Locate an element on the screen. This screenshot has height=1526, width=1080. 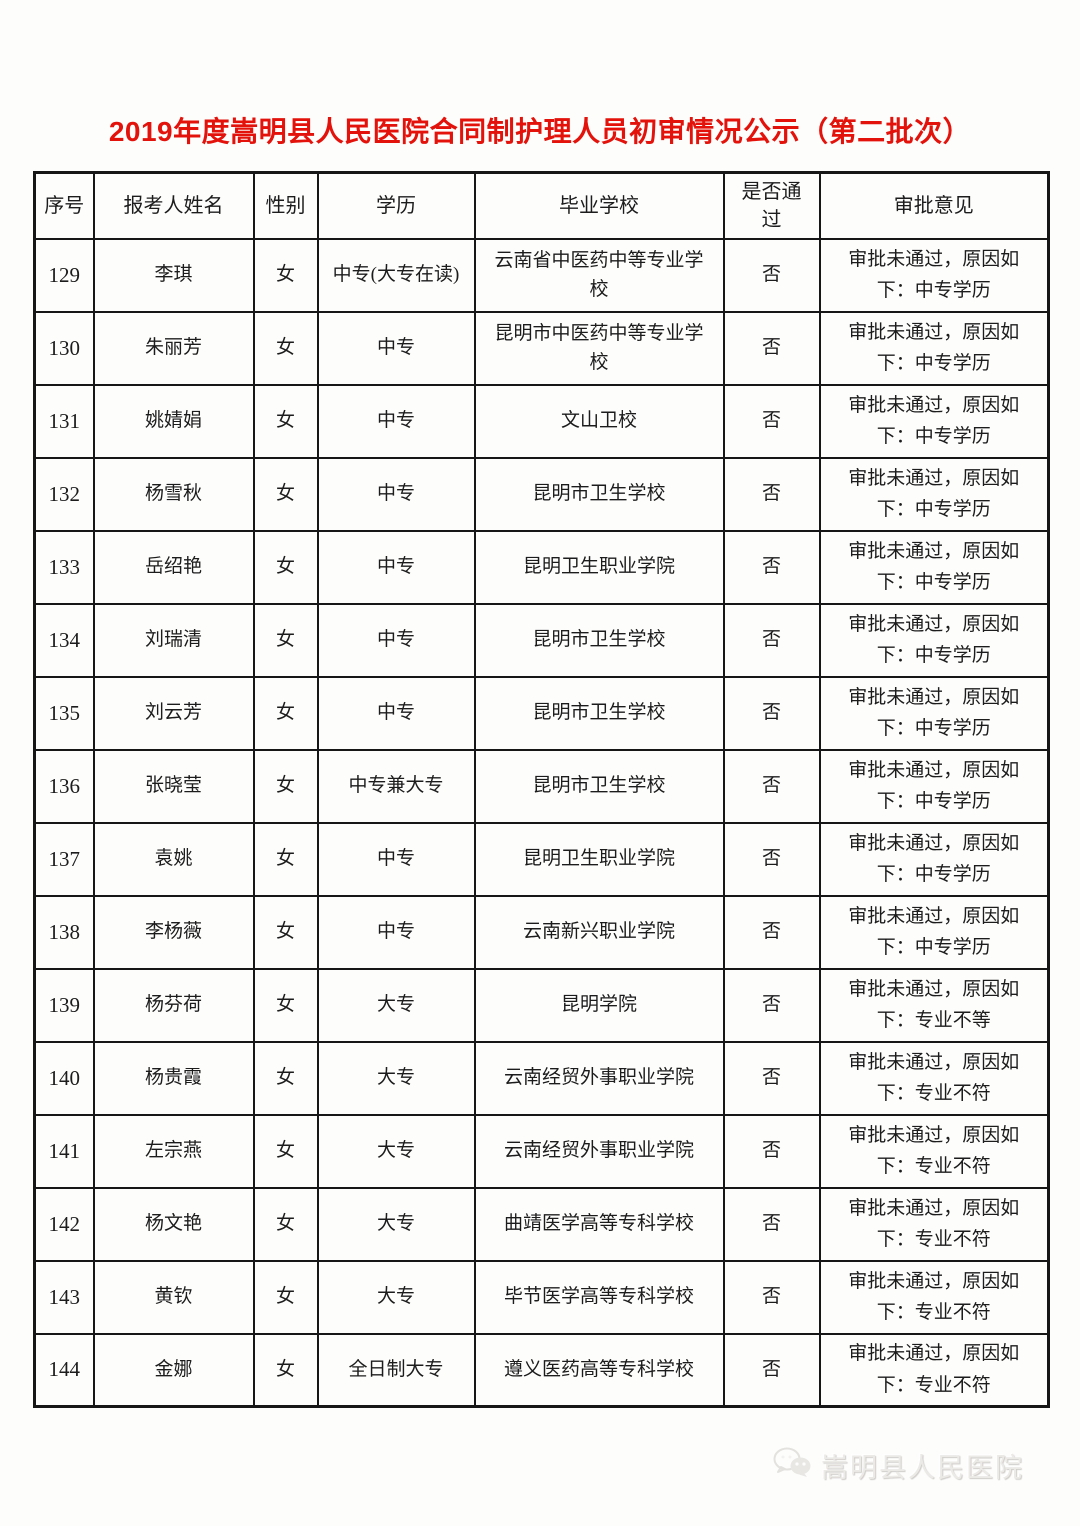
cell-serial: 133 is located at coordinates (64, 567).